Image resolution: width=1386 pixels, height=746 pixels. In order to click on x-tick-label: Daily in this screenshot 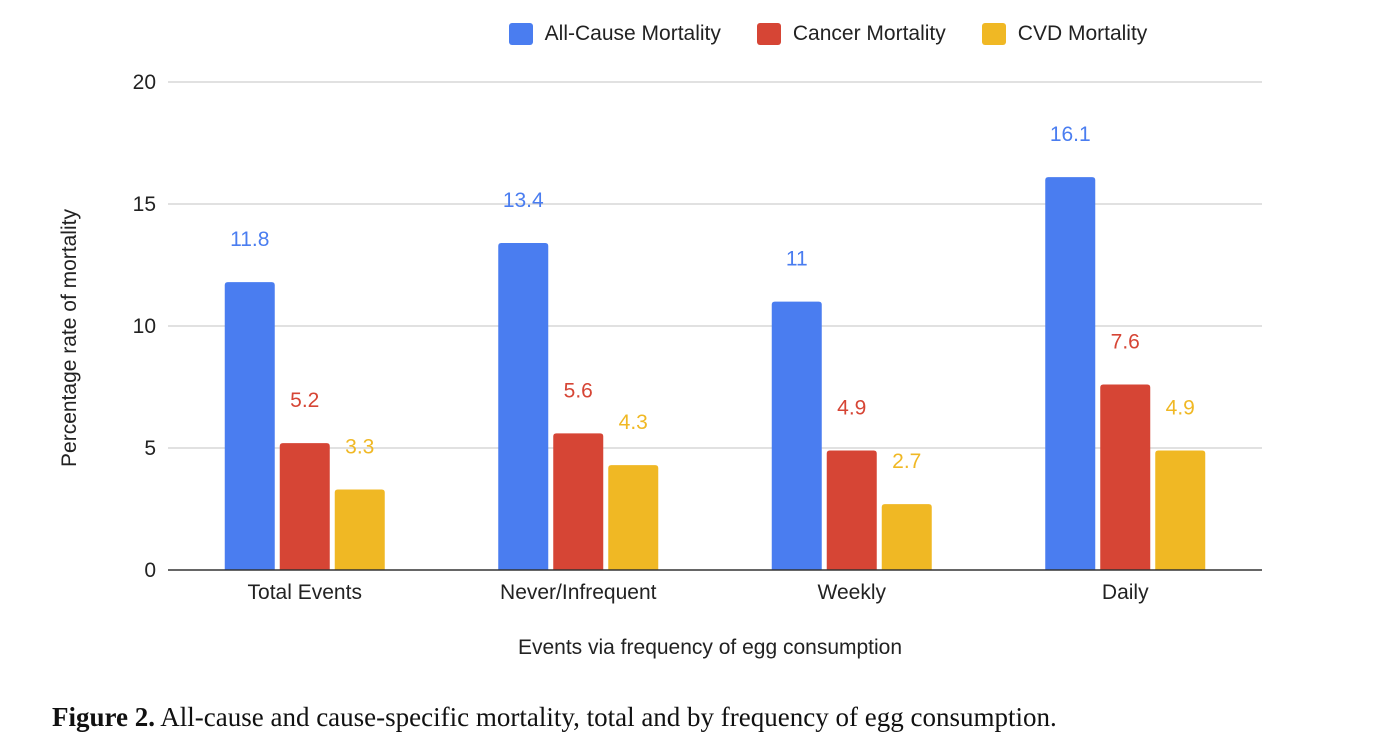, I will do `click(1125, 592)`.